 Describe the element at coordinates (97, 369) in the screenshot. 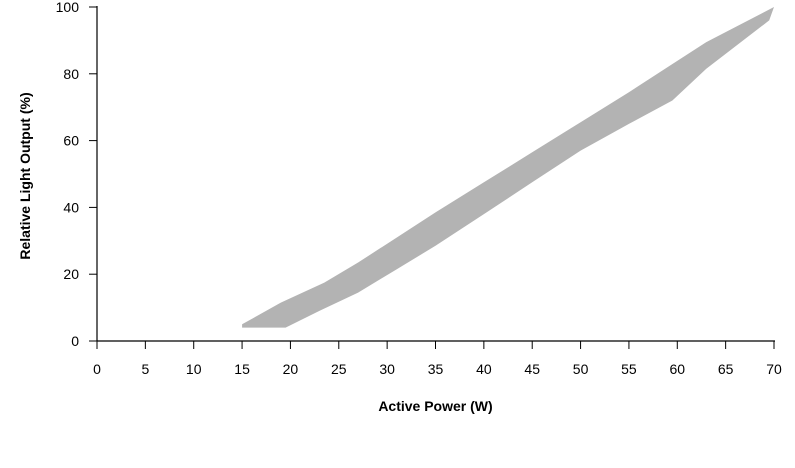

I see `x-tick-label: 0` at that location.